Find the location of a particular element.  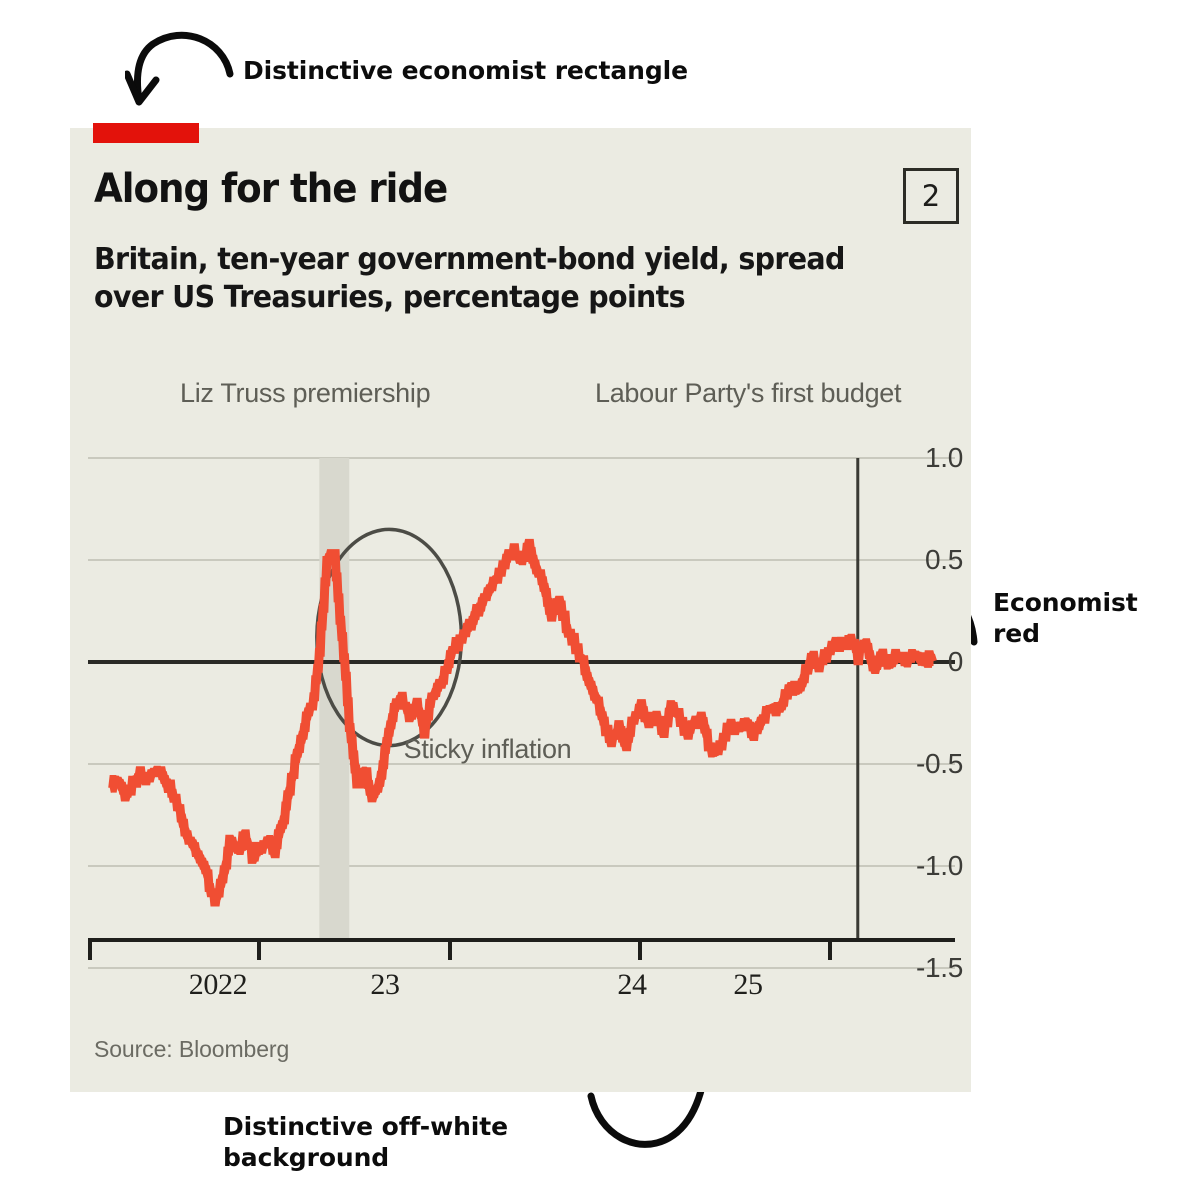

chart-number-badge: 2 is located at coordinates (931, 196).